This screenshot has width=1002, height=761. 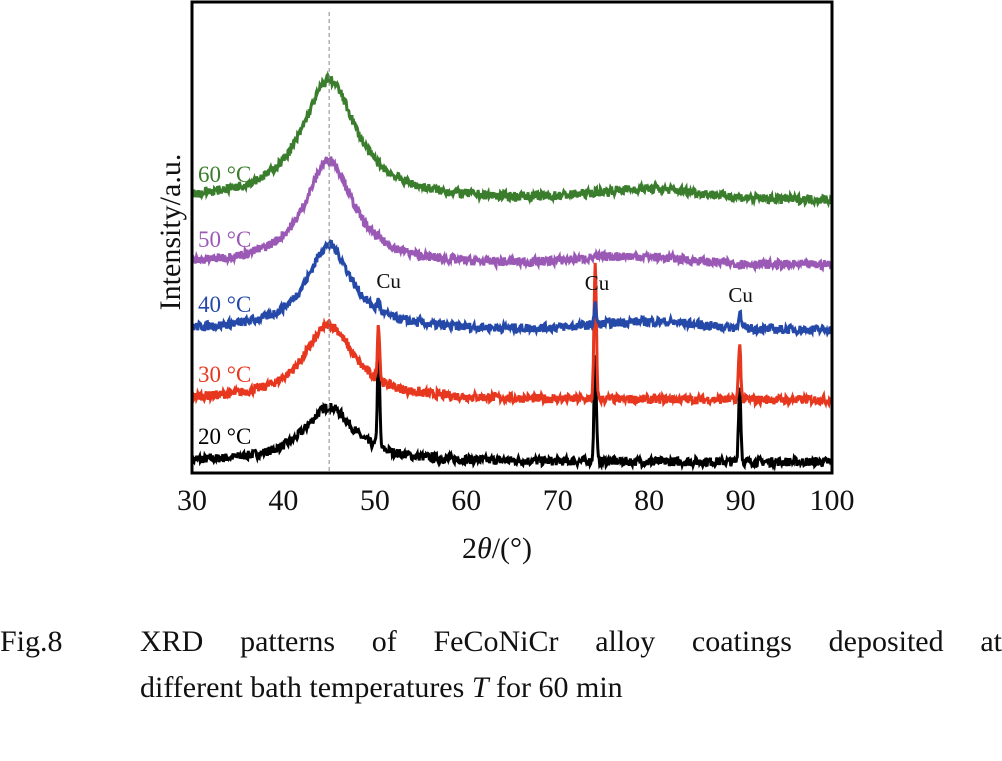 I want to click on series-line-50c, so click(x=512, y=215).